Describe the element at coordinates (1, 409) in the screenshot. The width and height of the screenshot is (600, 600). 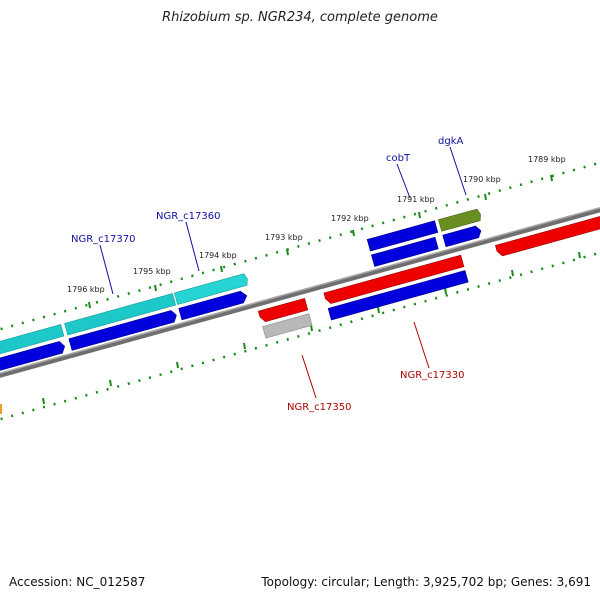
I see `gene-orange-marker` at that location.